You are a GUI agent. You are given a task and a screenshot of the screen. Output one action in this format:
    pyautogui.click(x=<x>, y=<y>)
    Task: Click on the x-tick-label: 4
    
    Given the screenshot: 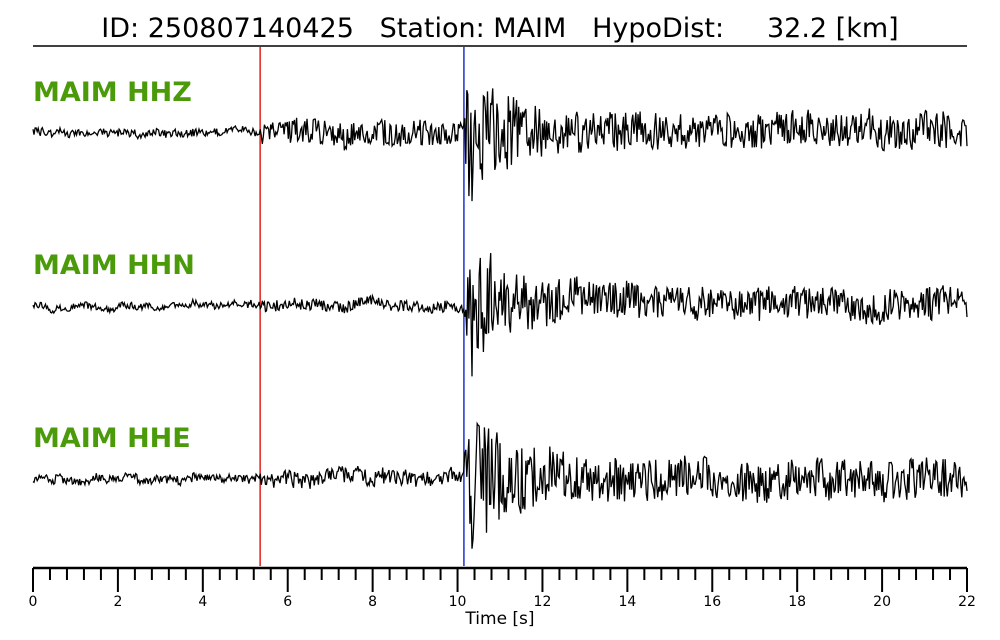 What is the action you would take?
    pyautogui.click(x=202, y=602)
    